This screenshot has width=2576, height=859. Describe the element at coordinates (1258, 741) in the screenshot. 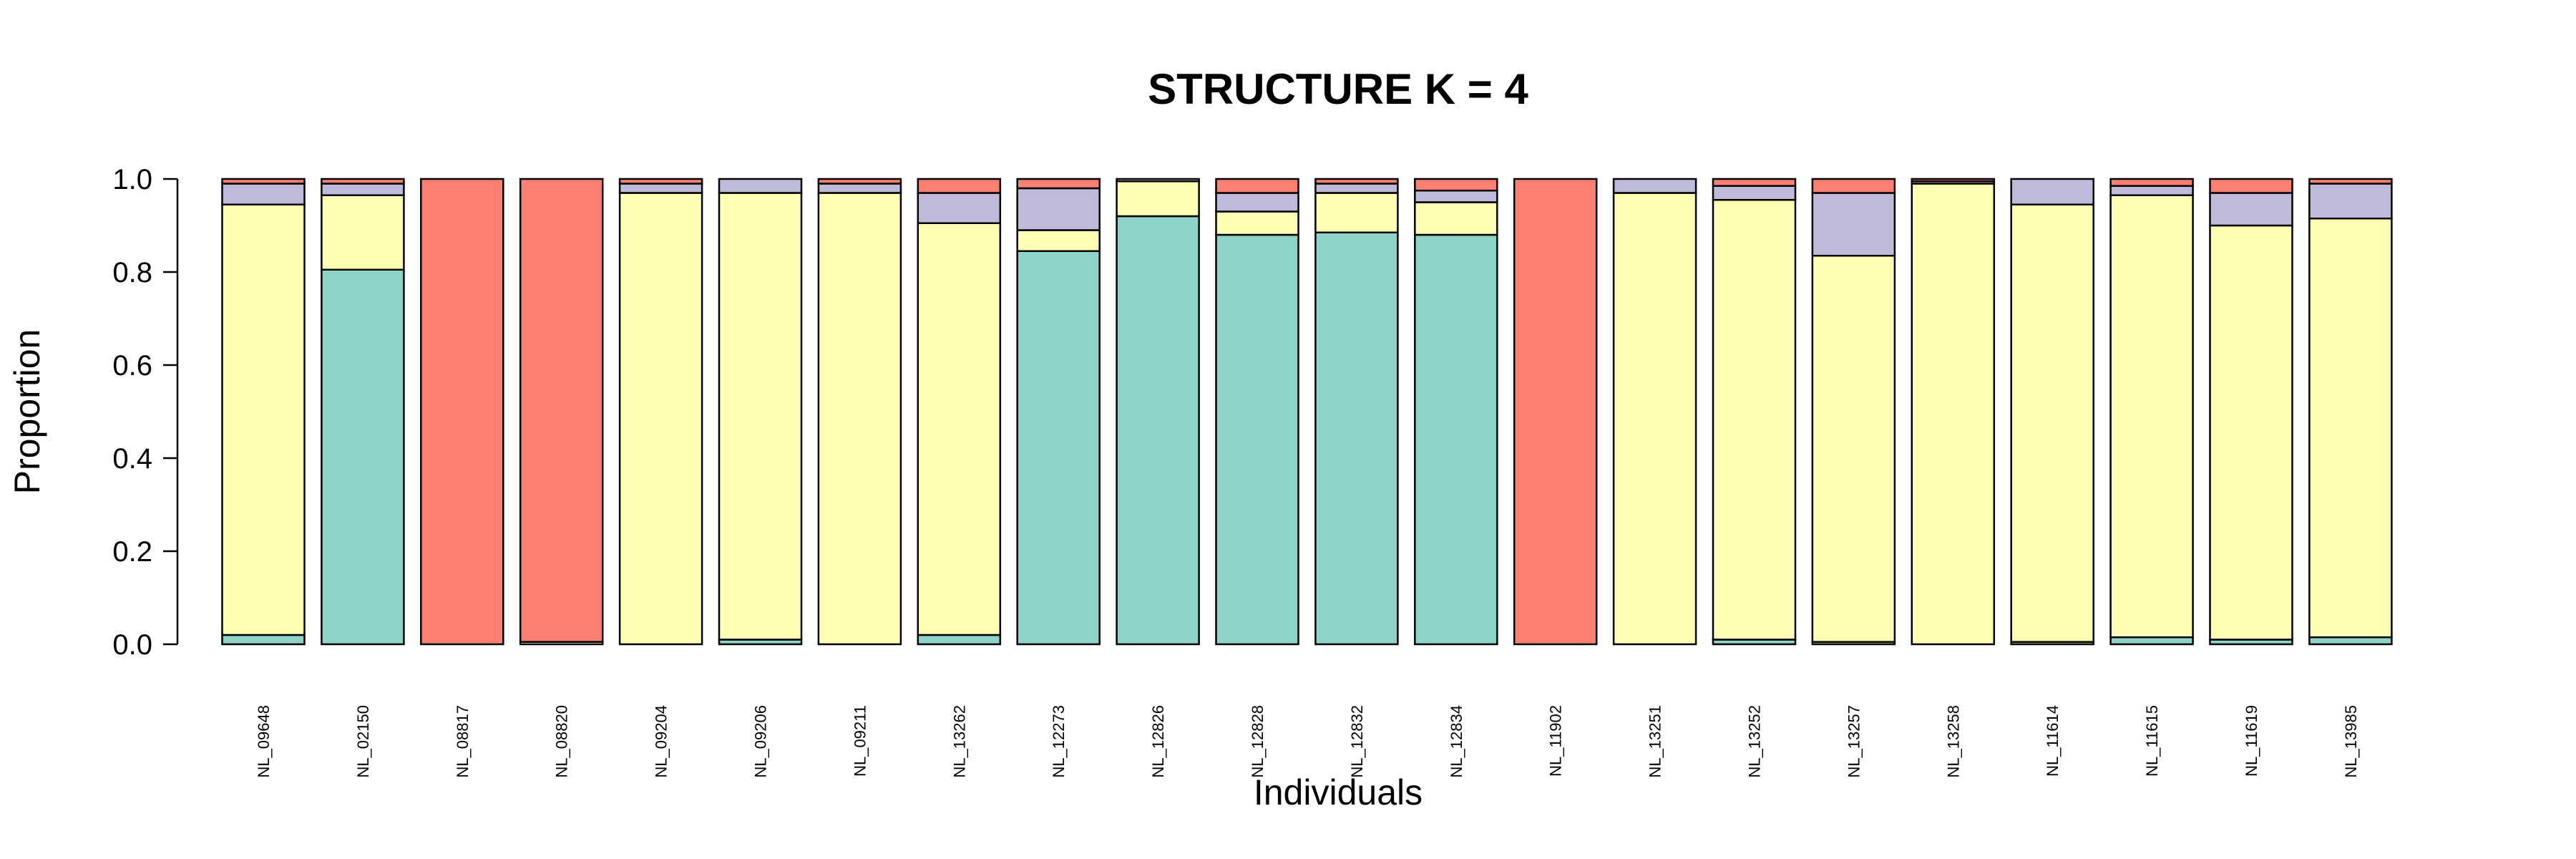

I see `individual-label: NL_12828` at that location.